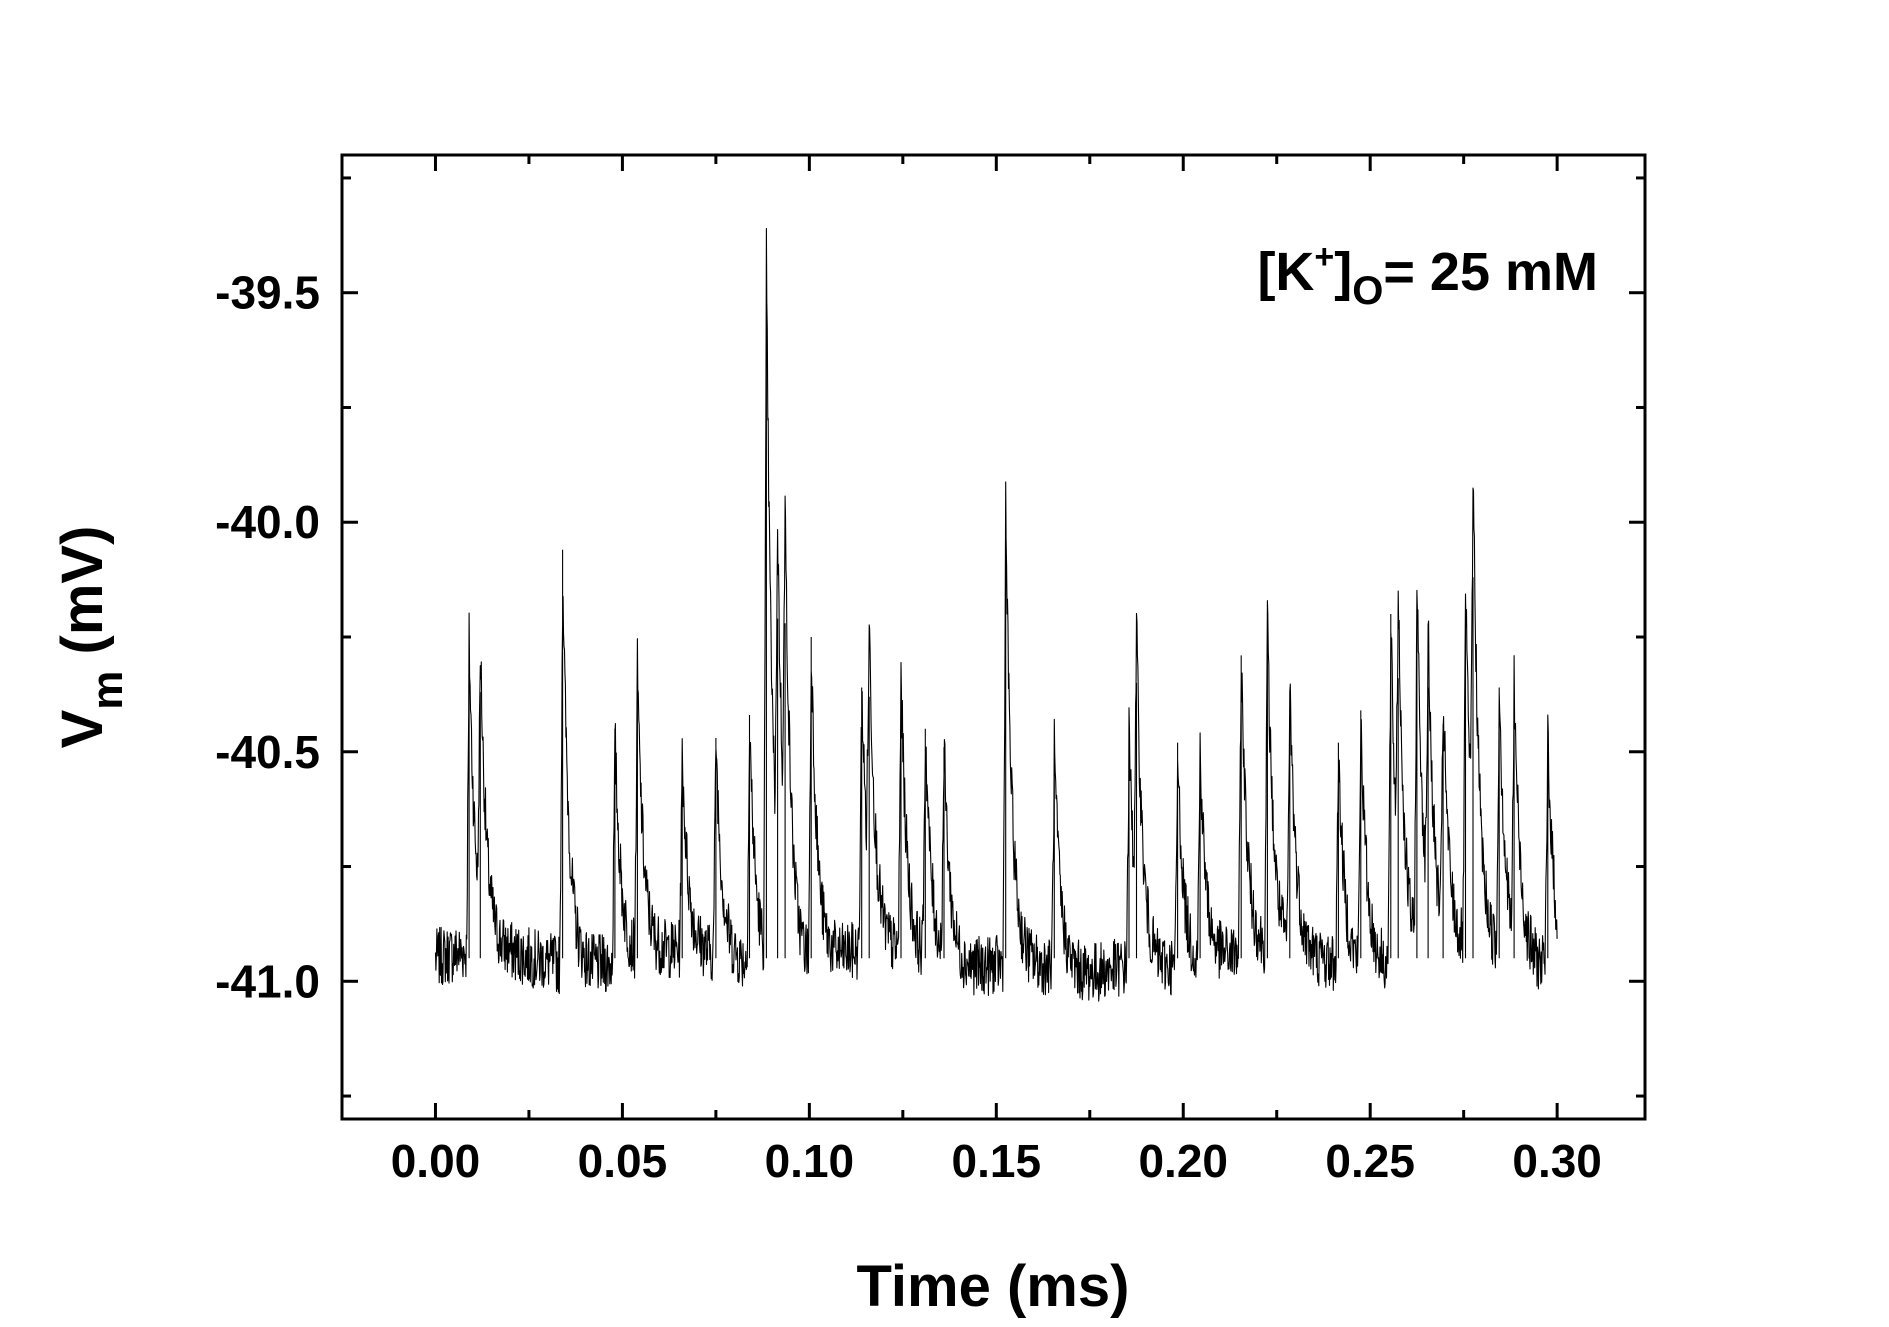 Image resolution: width=1889 pixels, height=1327 pixels. What do you see at coordinates (1557, 1161) in the screenshot?
I see `x-tick-label: 0.30` at bounding box center [1557, 1161].